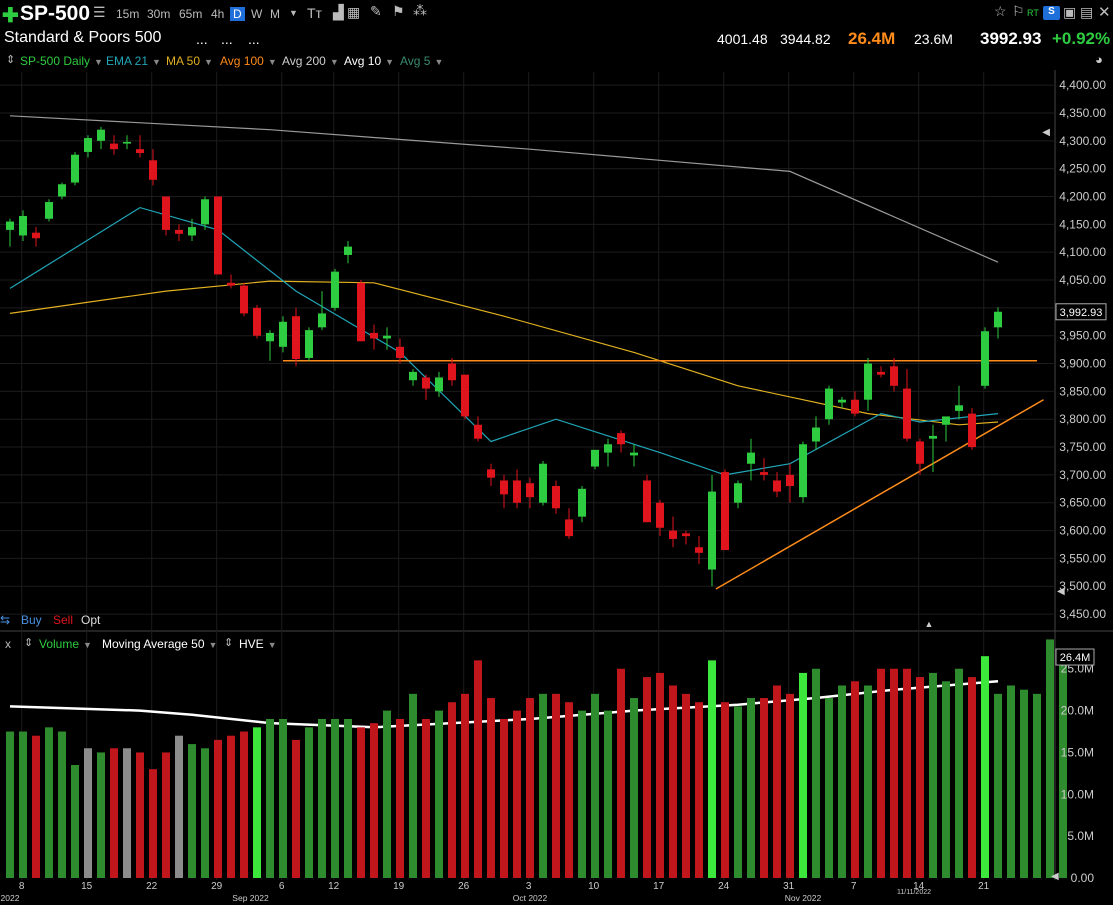 The height and width of the screenshot is (905, 1113). Describe the element at coordinates (31, 620) in the screenshot. I see `buy-button: Buy` at that location.